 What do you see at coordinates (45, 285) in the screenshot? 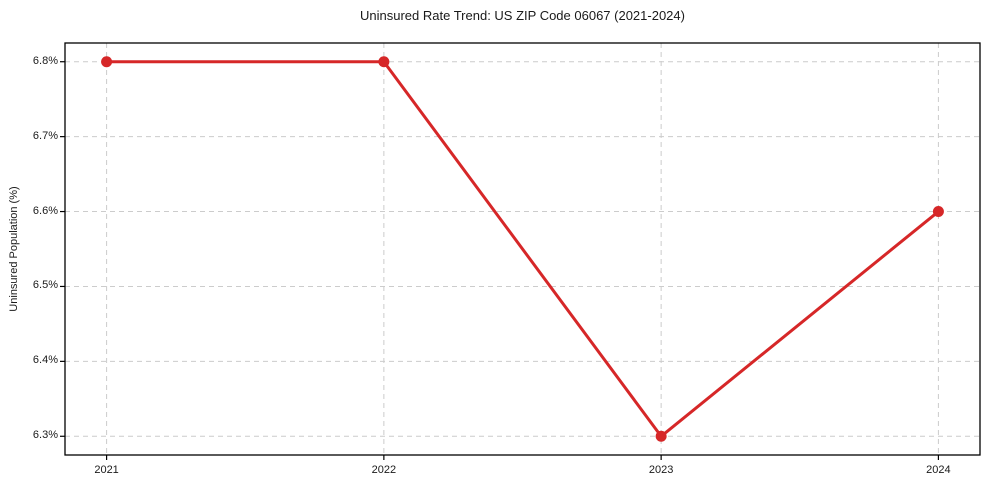
I see `y-tick-label: 6.5%` at bounding box center [45, 285].